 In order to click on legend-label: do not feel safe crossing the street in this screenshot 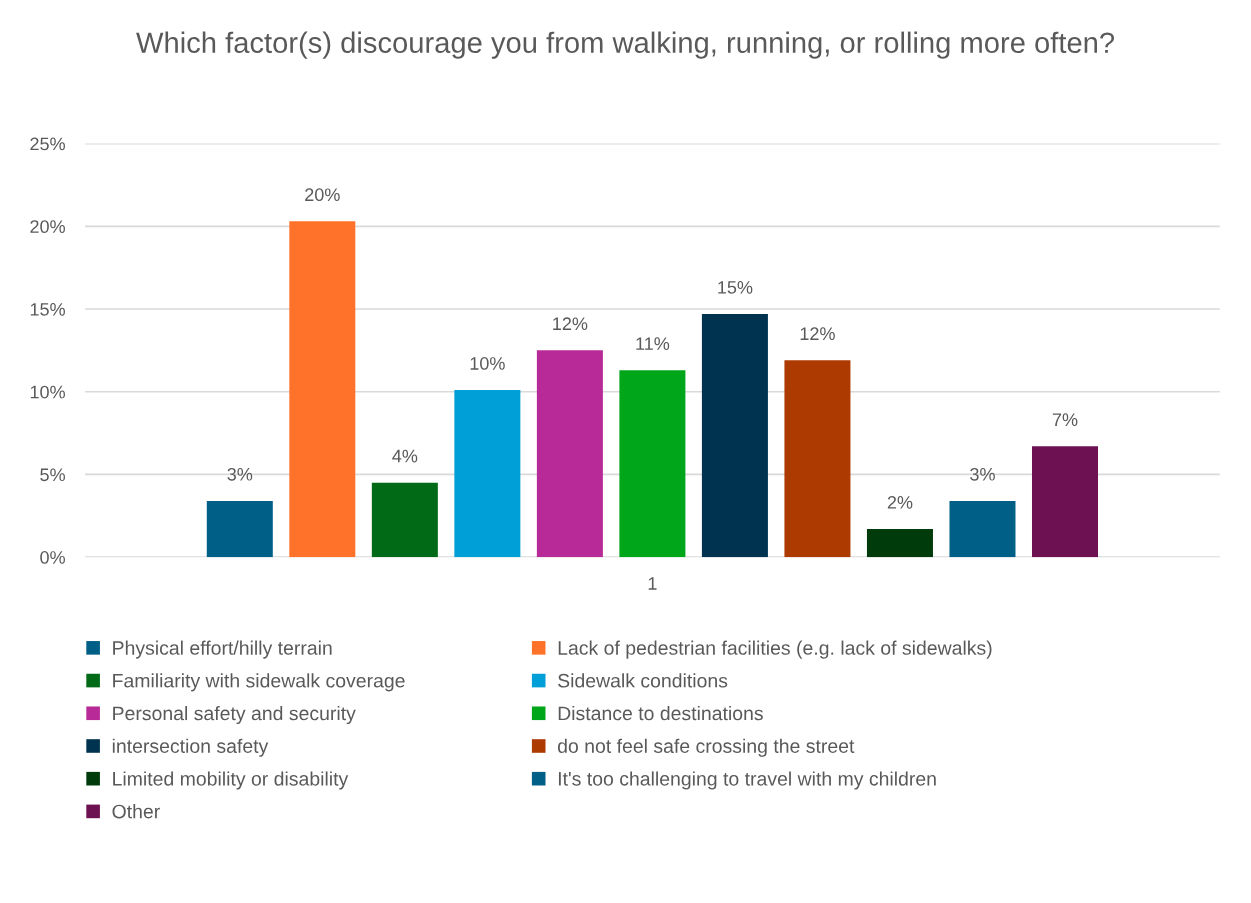, I will do `click(706, 747)`.